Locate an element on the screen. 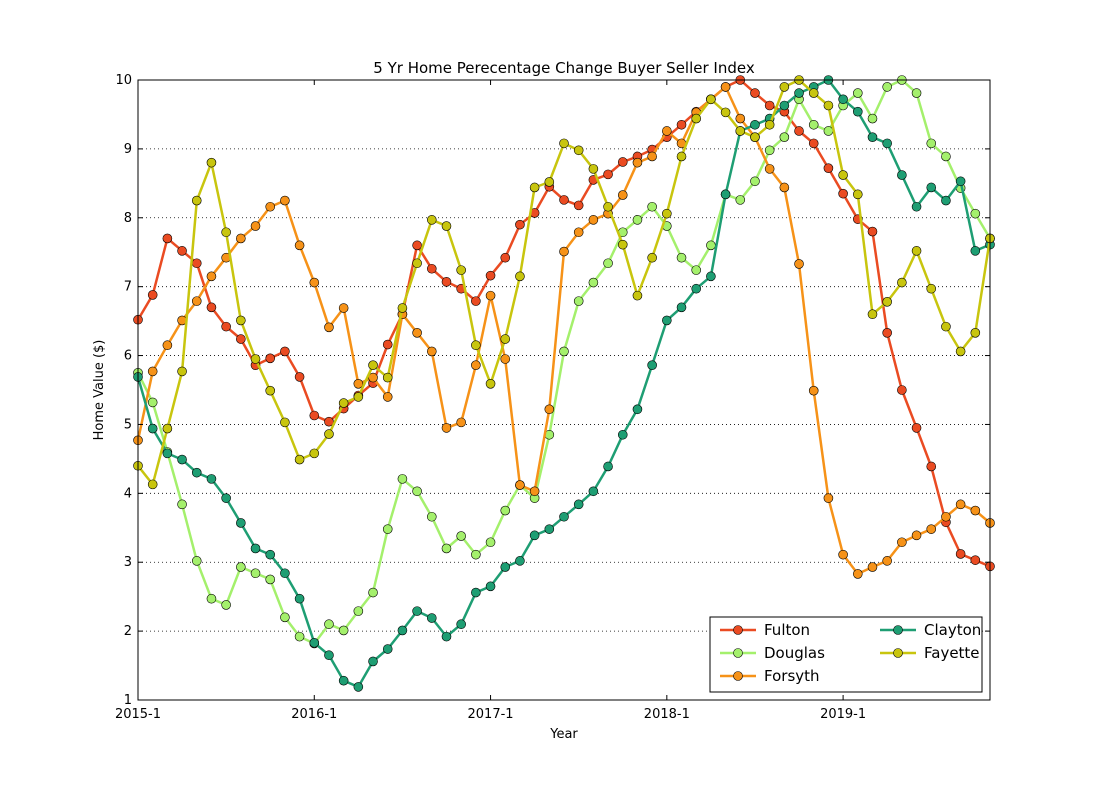  x-axis-label: Year is located at coordinates (563, 734).